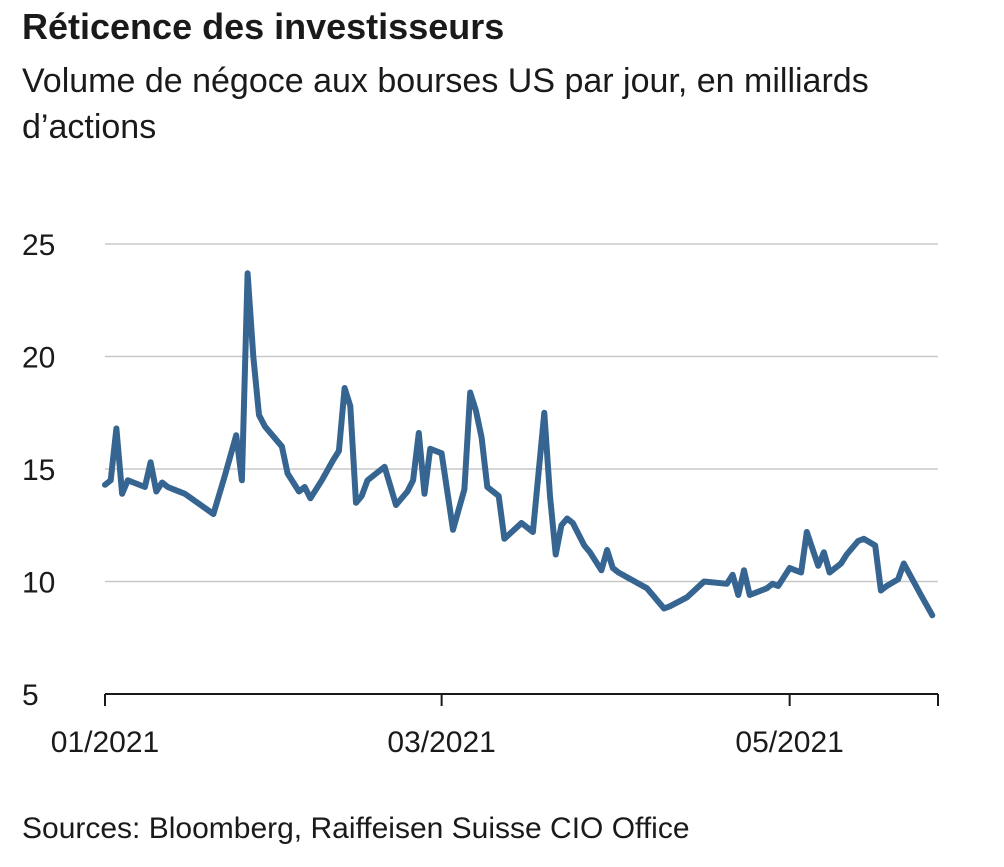  I want to click on y-tick-label: 10, so click(38, 583).